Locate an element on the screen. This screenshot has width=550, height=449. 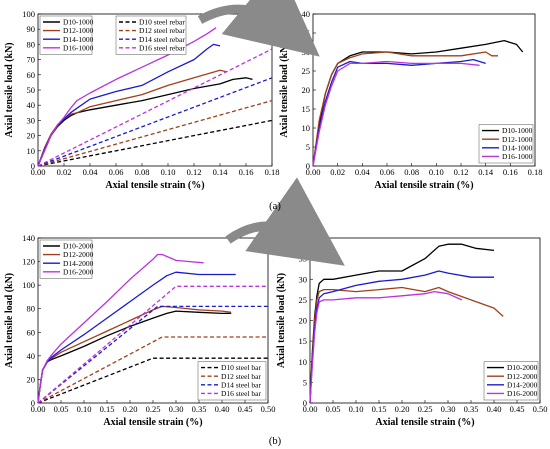
y-tick-label: 70 is located at coordinates (31, 60).